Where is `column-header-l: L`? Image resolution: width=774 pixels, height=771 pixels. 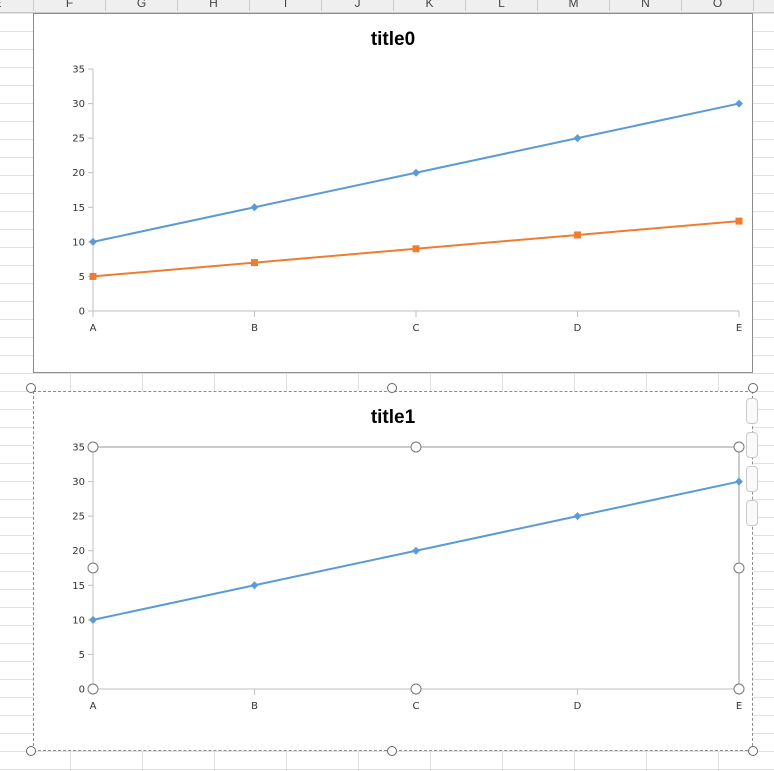
column-header-l: L is located at coordinates (502, 5).